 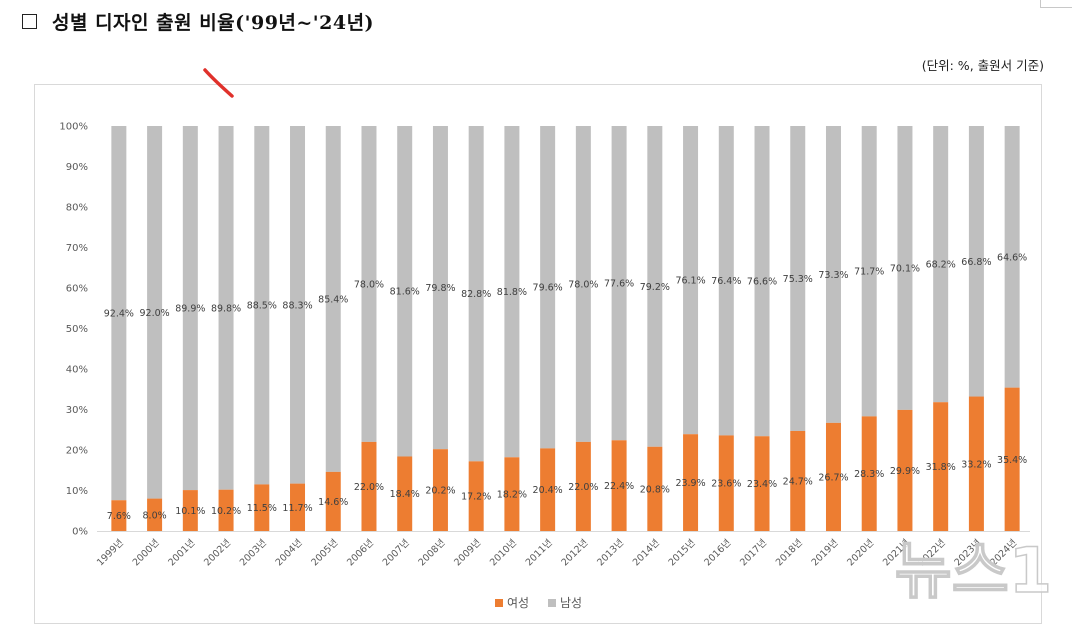 I want to click on x-tick-label: 2002년, so click(x=217, y=552).